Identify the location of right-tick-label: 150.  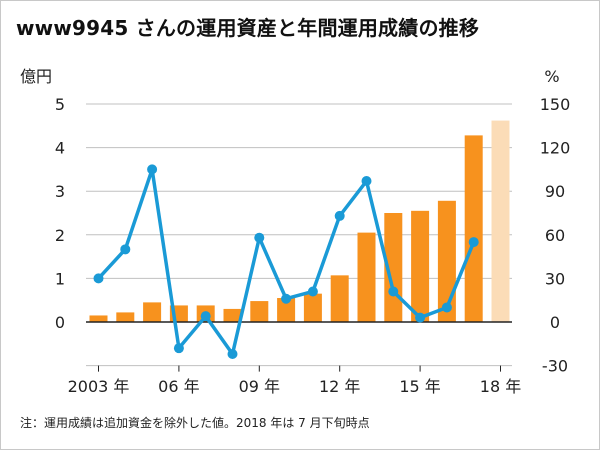
(555, 104).